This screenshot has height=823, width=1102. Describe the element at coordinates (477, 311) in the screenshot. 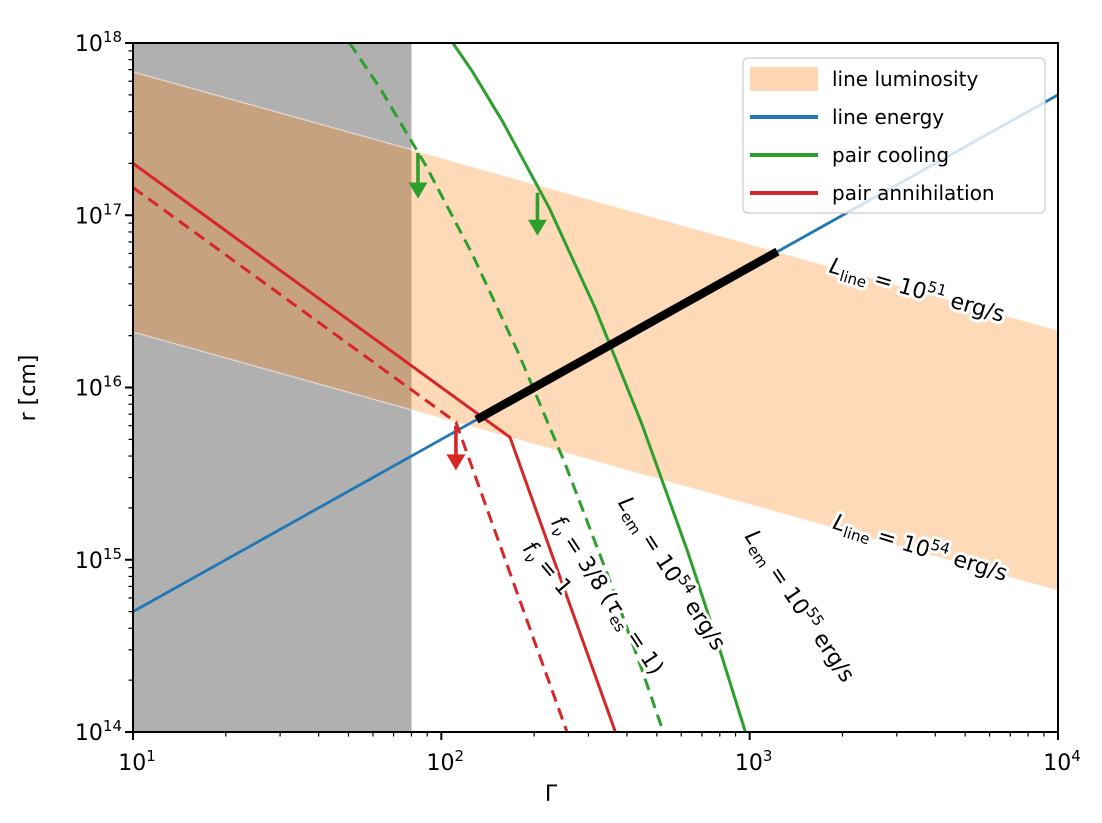

I see `arrows-layer` at that location.